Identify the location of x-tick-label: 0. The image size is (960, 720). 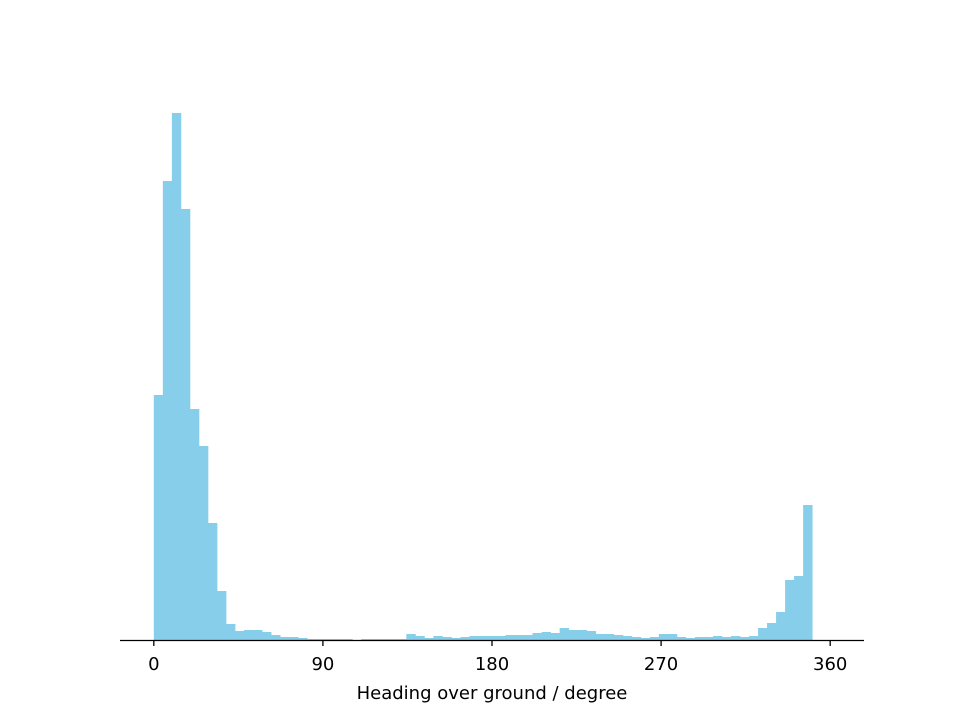
(153, 664).